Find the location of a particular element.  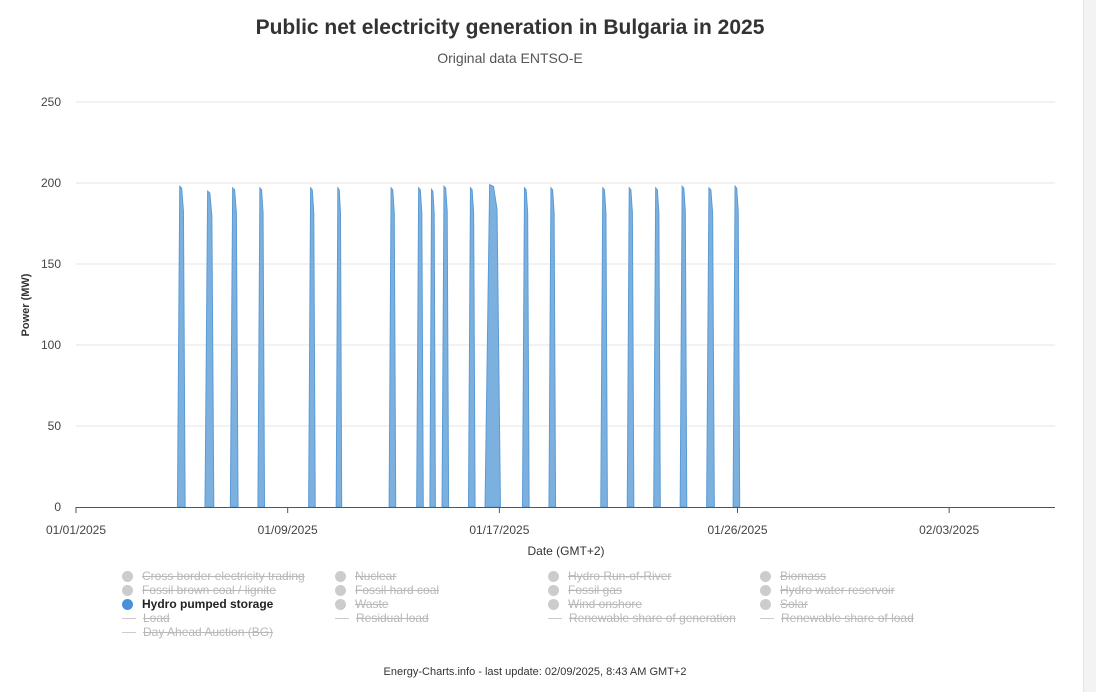

legend-label: Wind onshore is located at coordinates (605, 604).